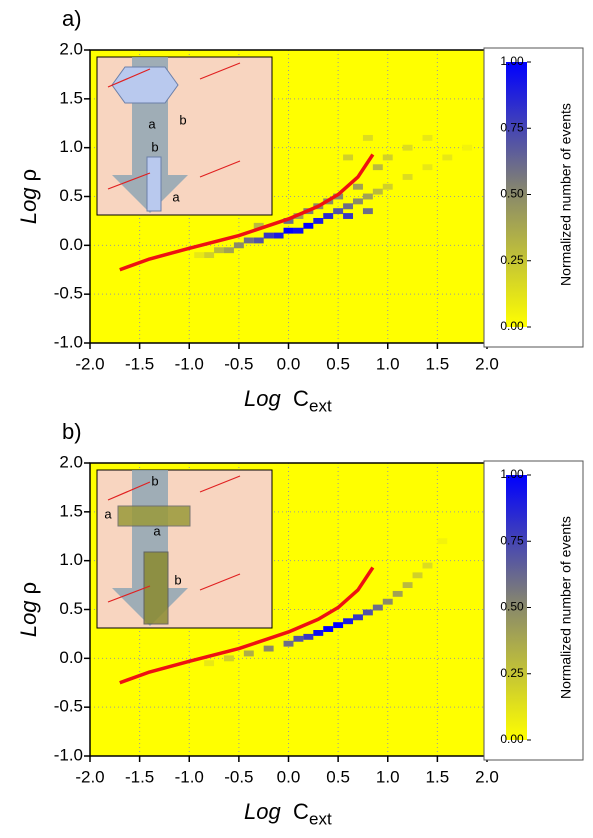 The image size is (593, 838). What do you see at coordinates (89, 363) in the screenshot?
I see `x-tick-label: -2.0` at bounding box center [89, 363].